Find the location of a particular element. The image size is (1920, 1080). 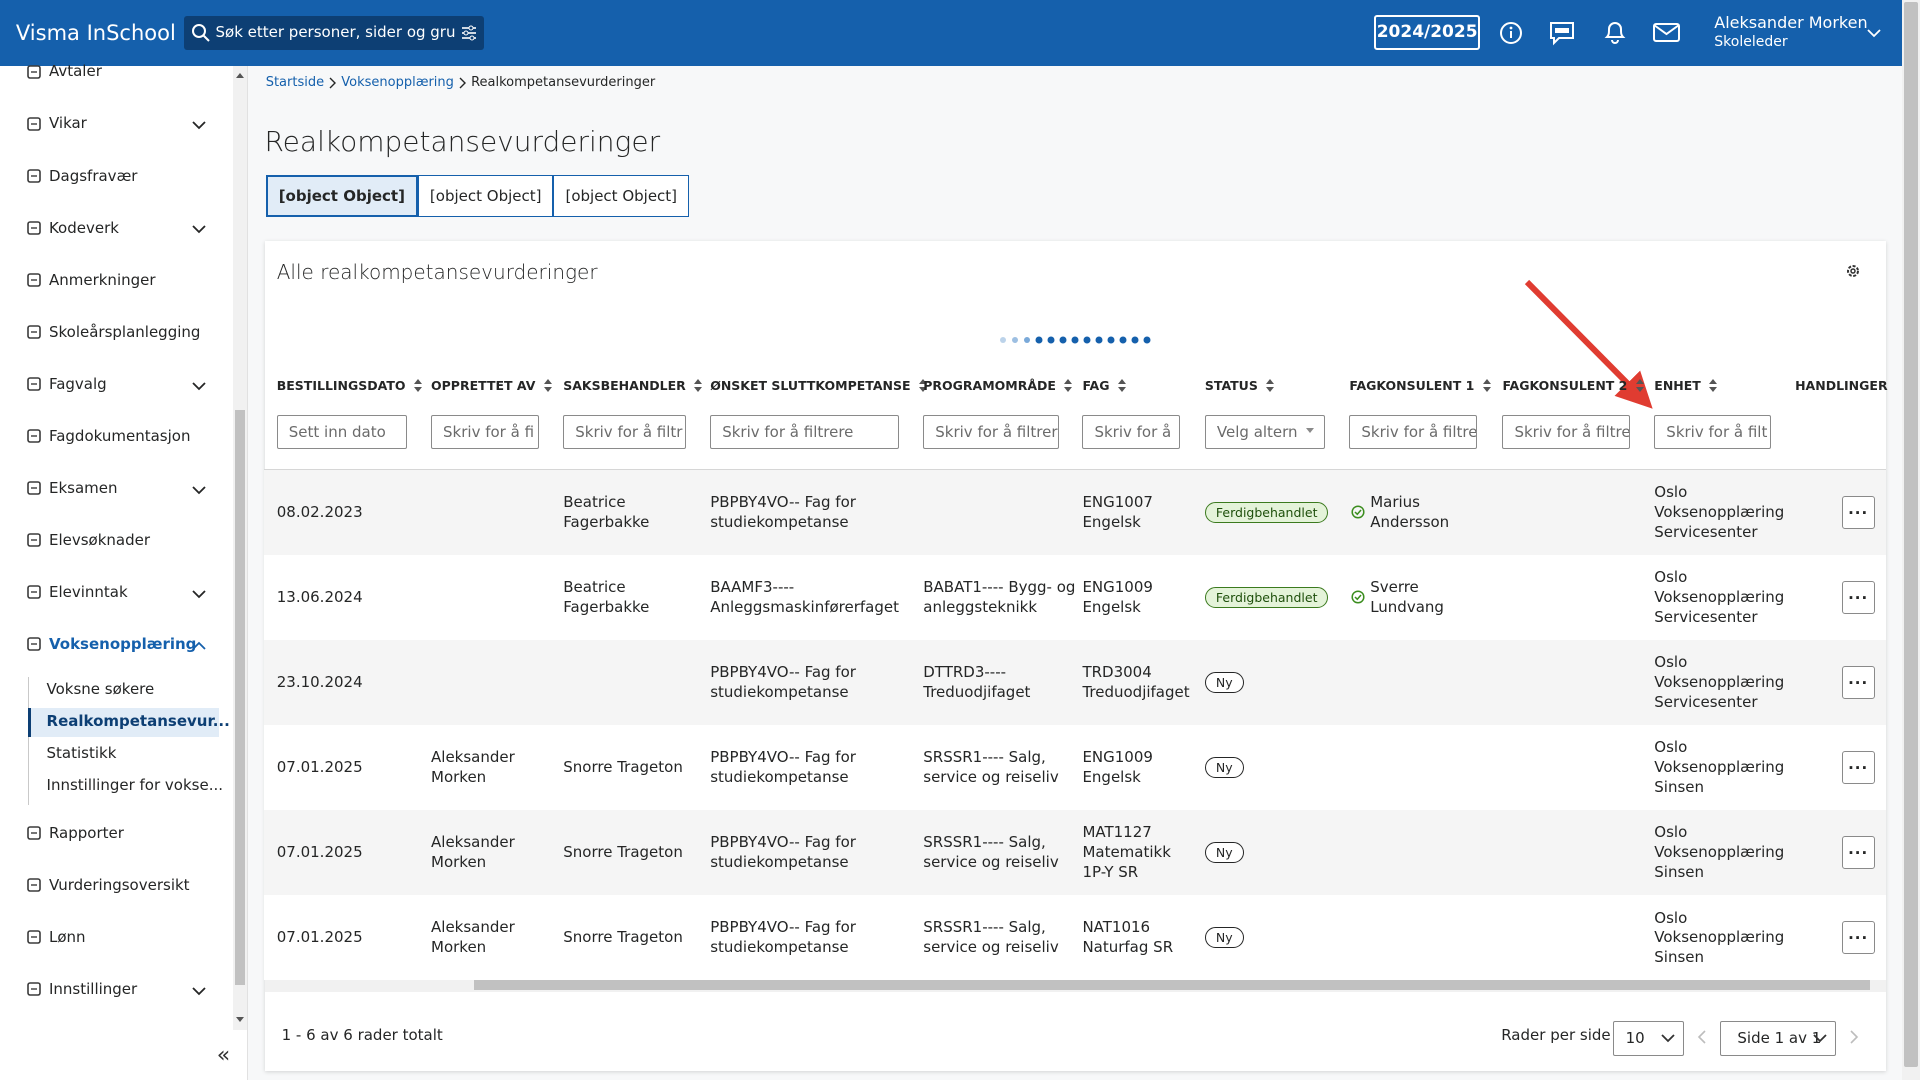

menu-item: Lønn is located at coordinates (67, 936).